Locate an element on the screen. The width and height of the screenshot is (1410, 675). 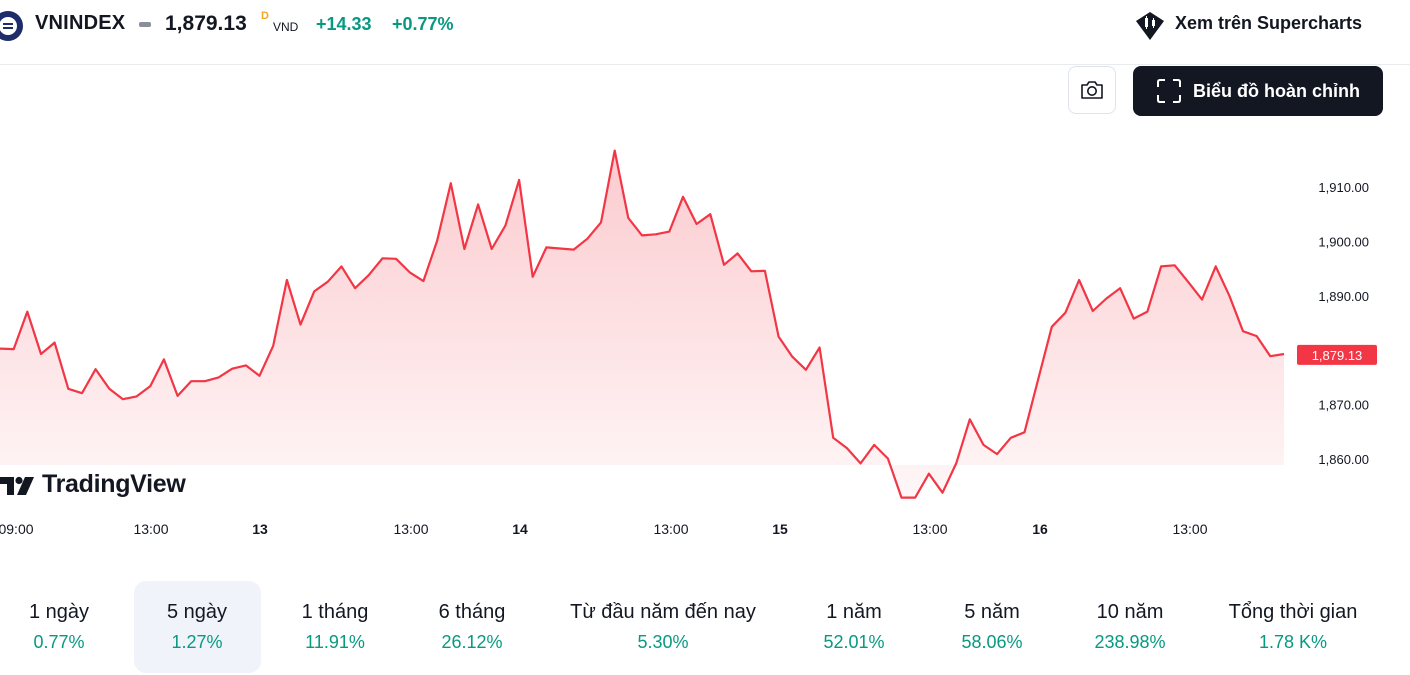
x-tick-label: 15 is located at coordinates (780, 529).